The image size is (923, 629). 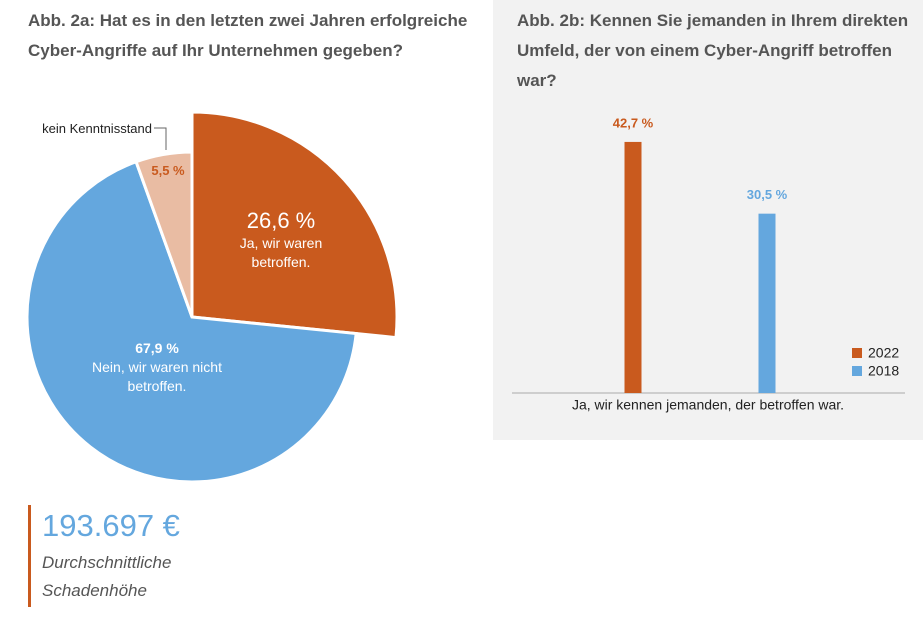 What do you see at coordinates (767, 194) in the screenshot?
I see `bar-value-label: 30,5 %` at bounding box center [767, 194].